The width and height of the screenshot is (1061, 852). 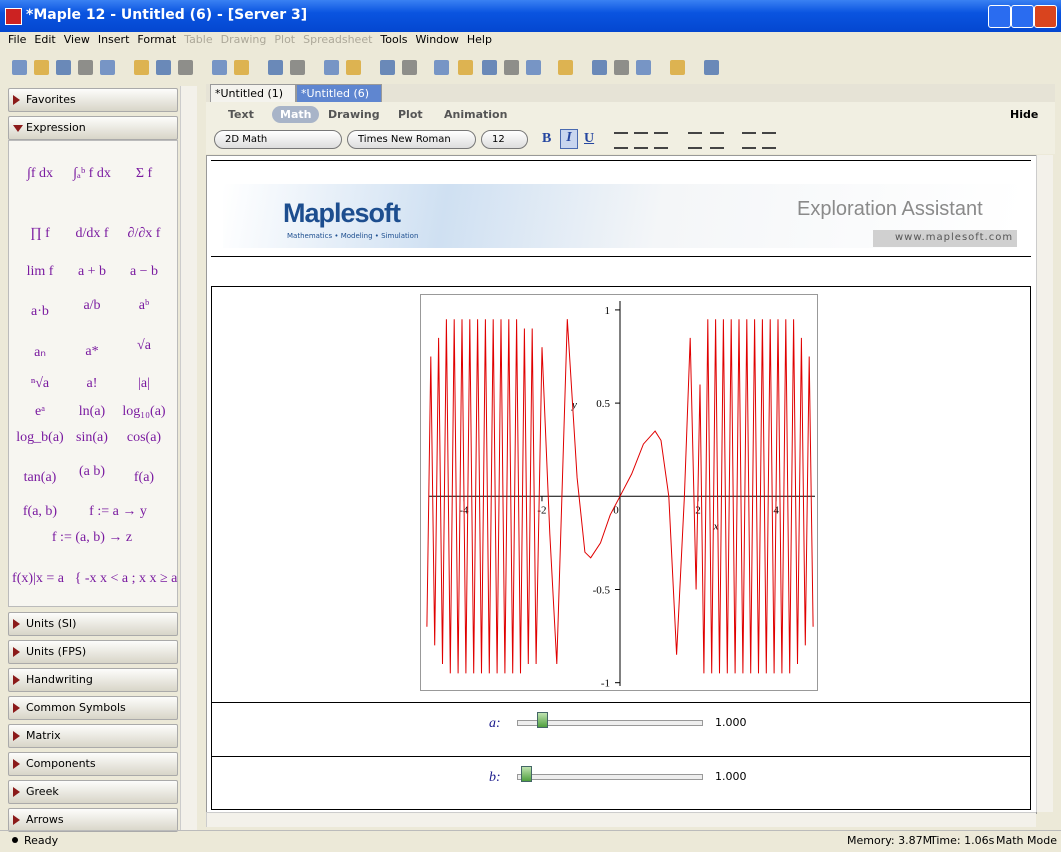 What do you see at coordinates (144, 173) in the screenshot?
I see `palette-item: Σ f` at bounding box center [144, 173].